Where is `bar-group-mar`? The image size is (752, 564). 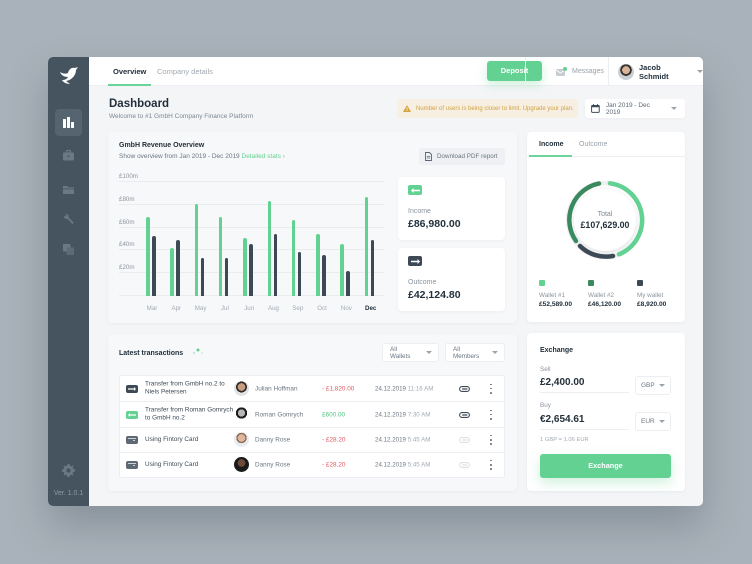
bar-group-mar is located at coordinates (152, 239).